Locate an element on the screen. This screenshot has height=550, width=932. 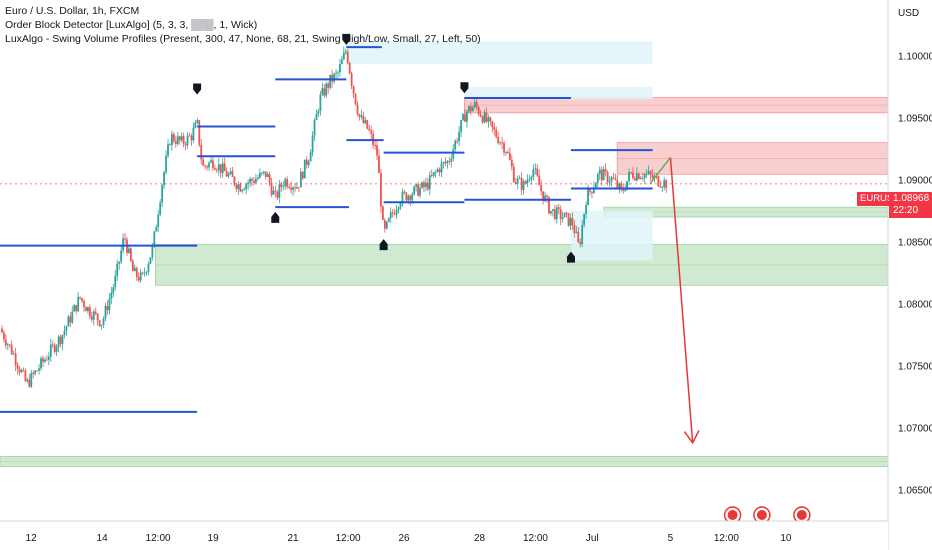
time-tick-label: 26 is located at coordinates (404, 538).